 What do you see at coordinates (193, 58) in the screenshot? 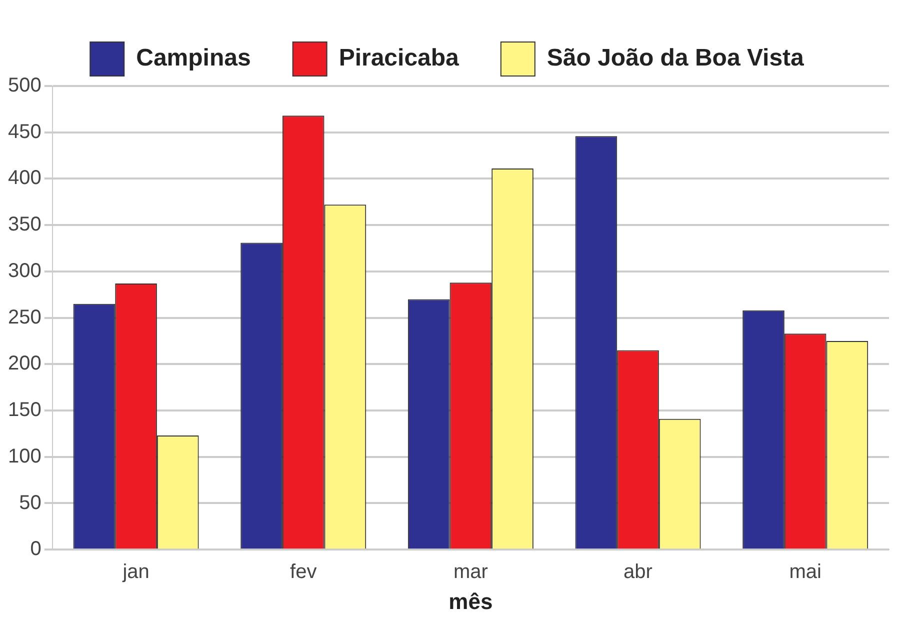
I see `legend-label: Campinas` at bounding box center [193, 58].